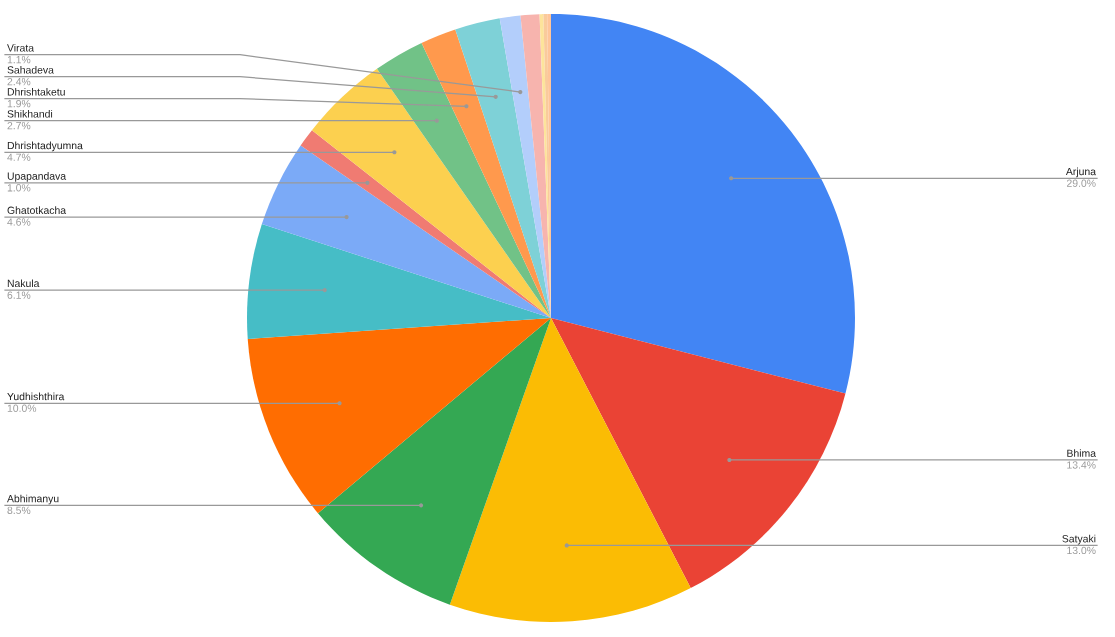 The height and width of the screenshot is (637, 1115). What do you see at coordinates (1081, 183) in the screenshot?
I see `data-label: 29.0%` at bounding box center [1081, 183].